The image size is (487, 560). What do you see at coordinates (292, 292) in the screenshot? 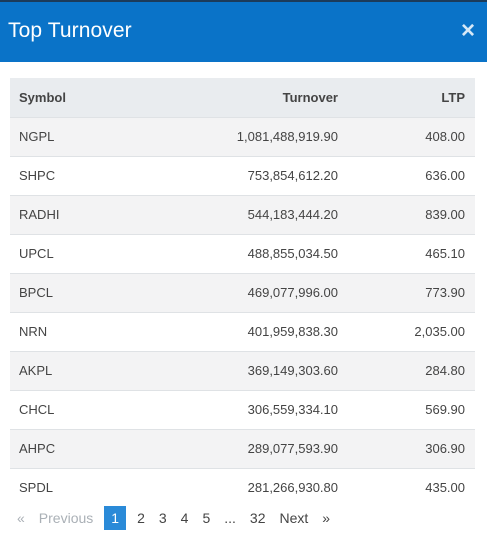
I see `cell-turnover: 469,077,996.00` at bounding box center [292, 292].